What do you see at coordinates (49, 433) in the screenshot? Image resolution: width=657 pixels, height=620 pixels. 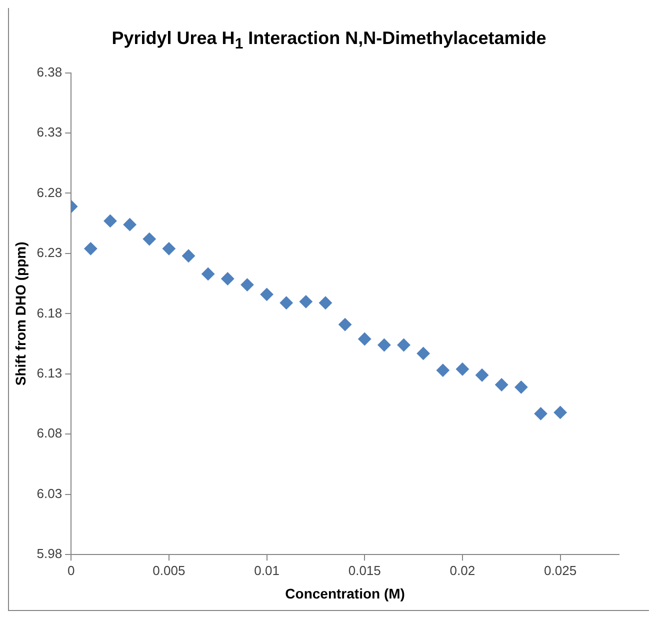 I see `y-tick-label: 6.08` at bounding box center [49, 433].